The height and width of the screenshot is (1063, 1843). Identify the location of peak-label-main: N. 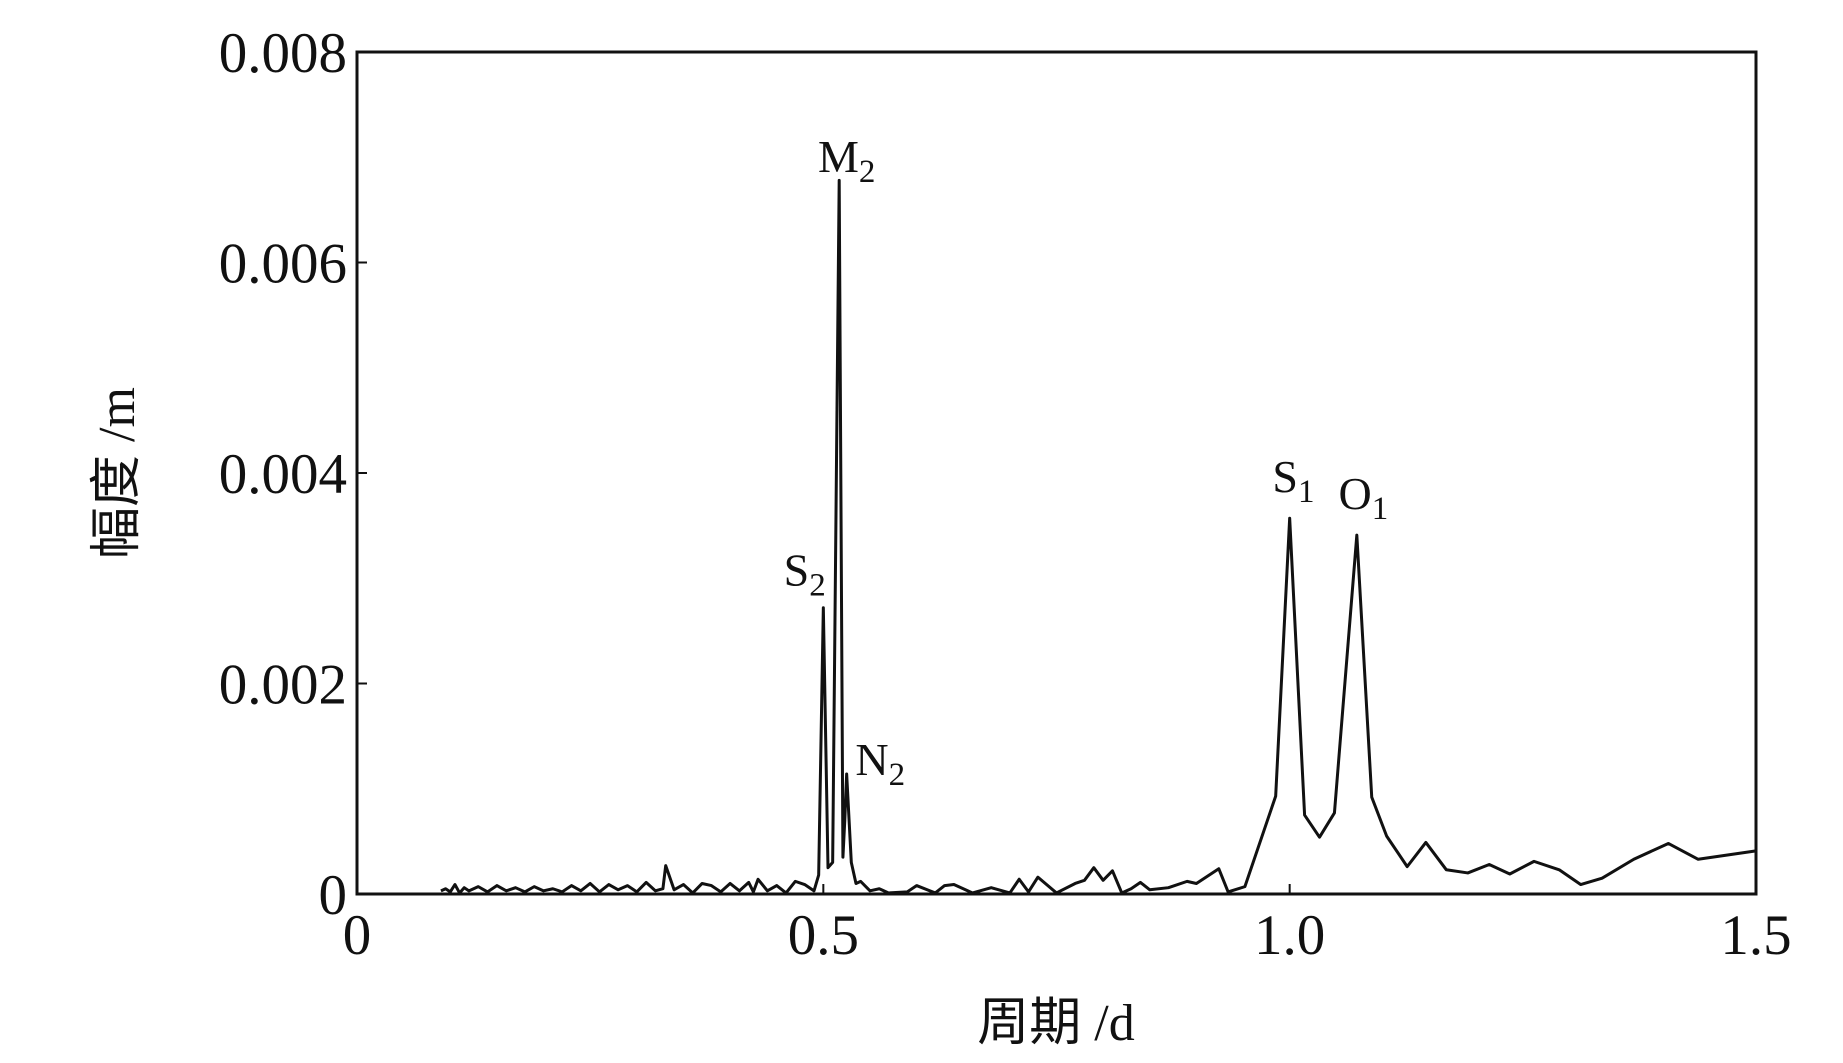
(871, 759).